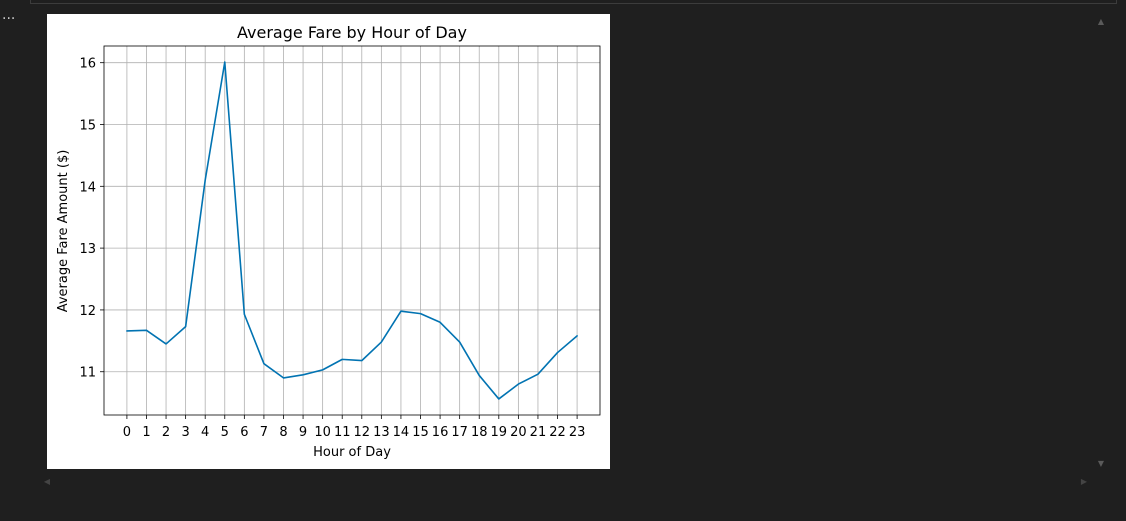 The width and height of the screenshot is (1126, 521). Describe the element at coordinates (47, 481) in the screenshot. I see `scroll-left-arrow: ◀` at that location.